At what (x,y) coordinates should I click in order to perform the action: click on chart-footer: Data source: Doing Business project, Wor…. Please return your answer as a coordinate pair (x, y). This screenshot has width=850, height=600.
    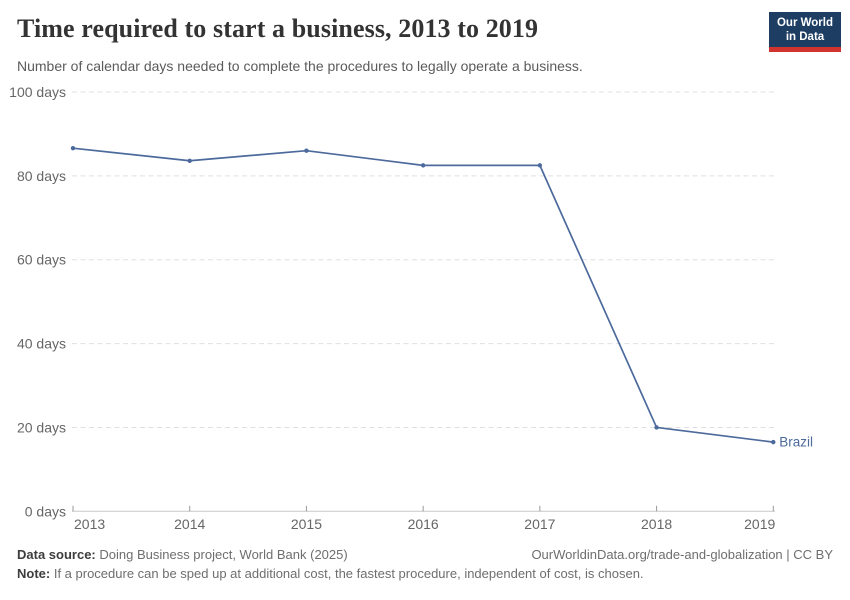
    Looking at the image, I should click on (425, 564).